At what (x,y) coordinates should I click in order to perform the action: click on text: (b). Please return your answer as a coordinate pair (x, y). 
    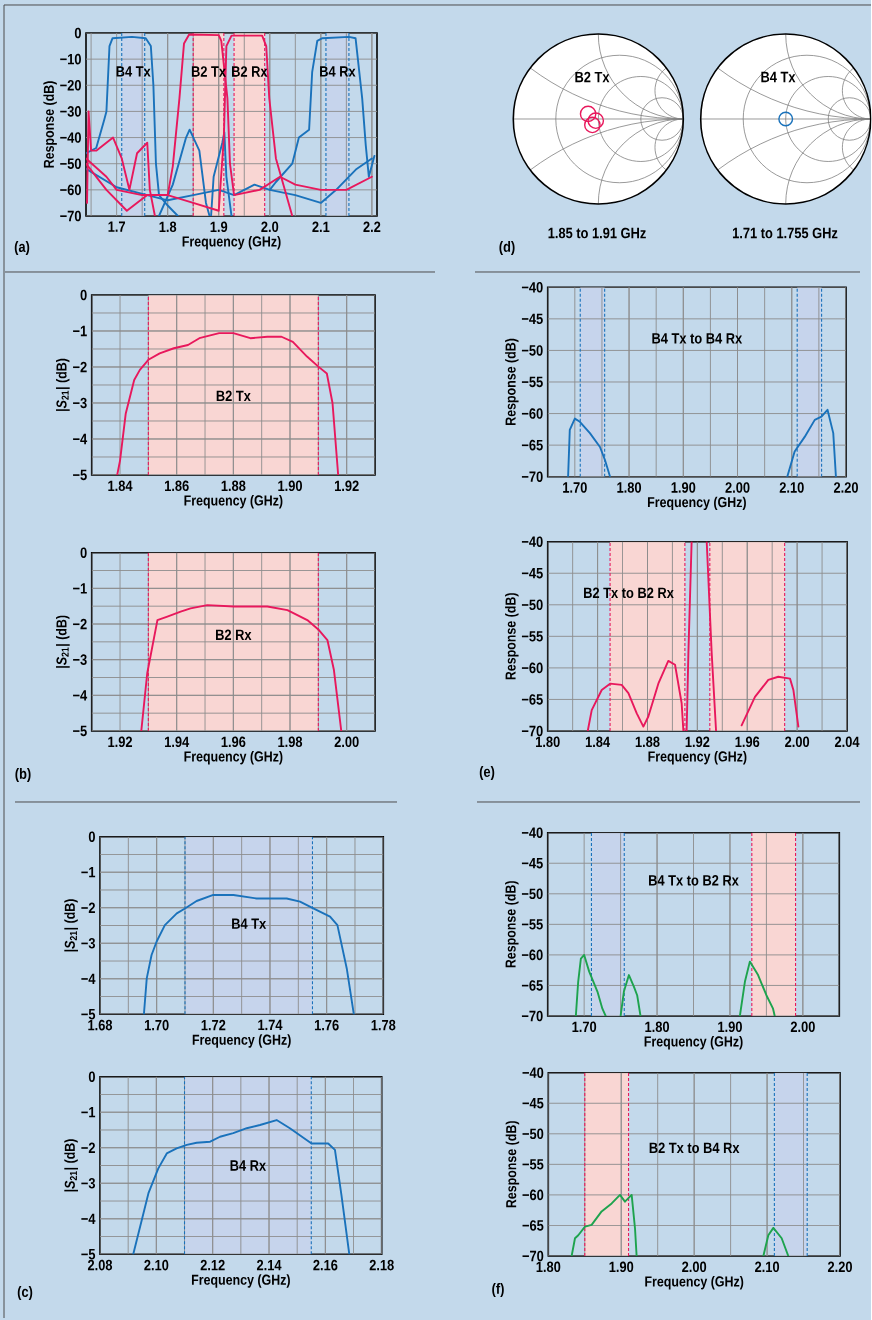
    Looking at the image, I should click on (23, 775).